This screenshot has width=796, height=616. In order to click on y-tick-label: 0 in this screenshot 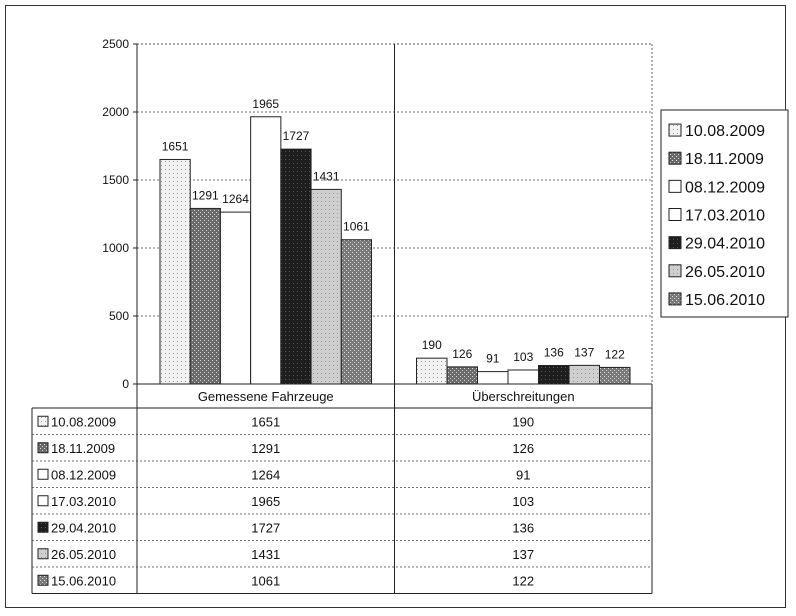, I will do `click(125, 384)`.